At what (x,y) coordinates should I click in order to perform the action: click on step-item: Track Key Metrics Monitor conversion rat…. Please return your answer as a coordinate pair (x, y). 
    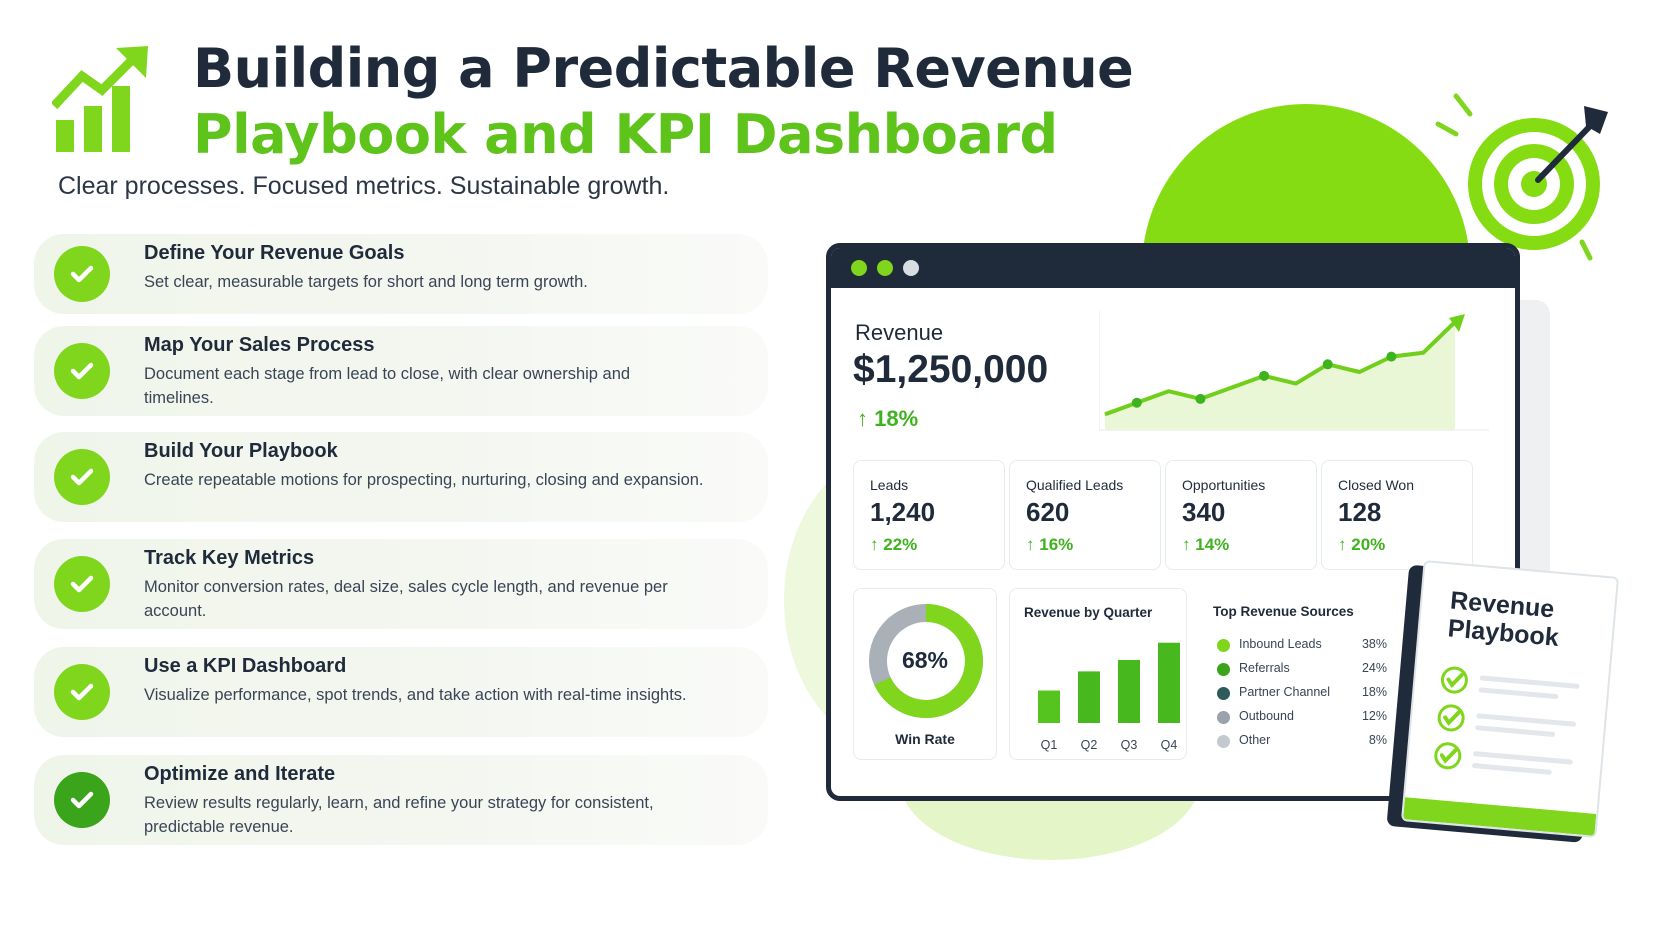
    Looking at the image, I should click on (401, 584).